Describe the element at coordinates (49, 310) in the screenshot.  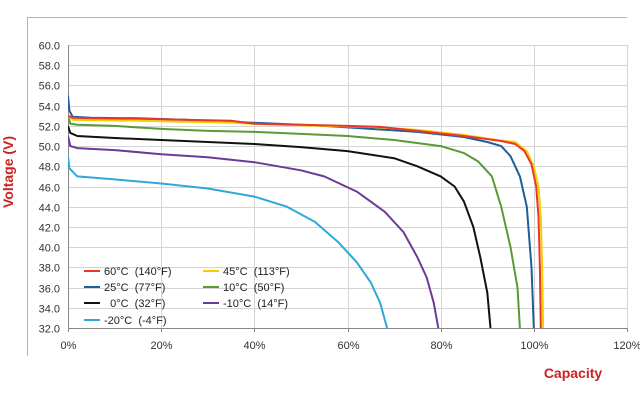
I see `y-tick-label: 34.0` at that location.